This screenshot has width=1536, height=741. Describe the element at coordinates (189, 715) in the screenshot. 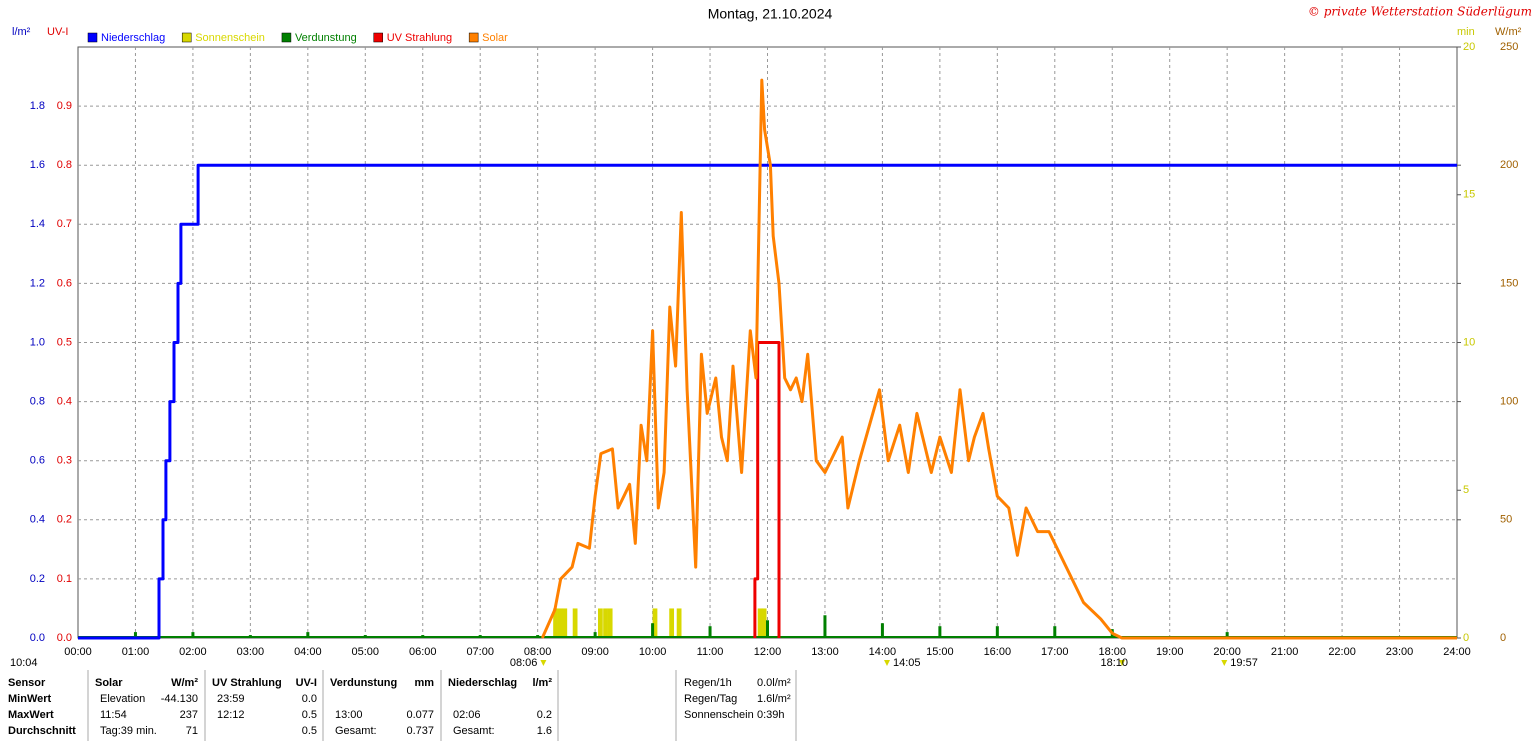

I see `stats-value: 237` at that location.